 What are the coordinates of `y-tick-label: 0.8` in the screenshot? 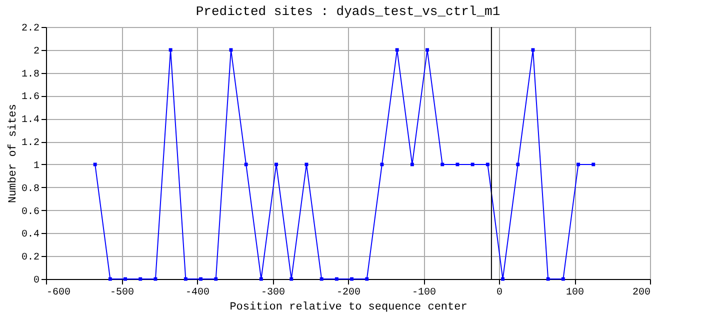 It's located at (30, 189).